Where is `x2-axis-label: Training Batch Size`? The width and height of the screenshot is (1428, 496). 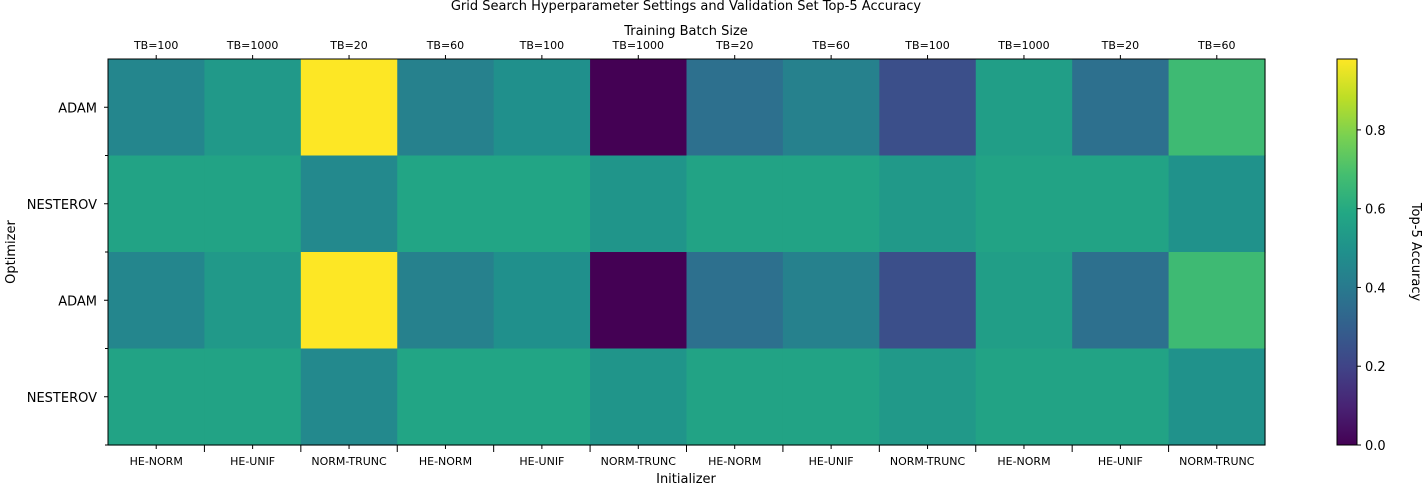 x2-axis-label: Training Batch Size is located at coordinates (685, 31).